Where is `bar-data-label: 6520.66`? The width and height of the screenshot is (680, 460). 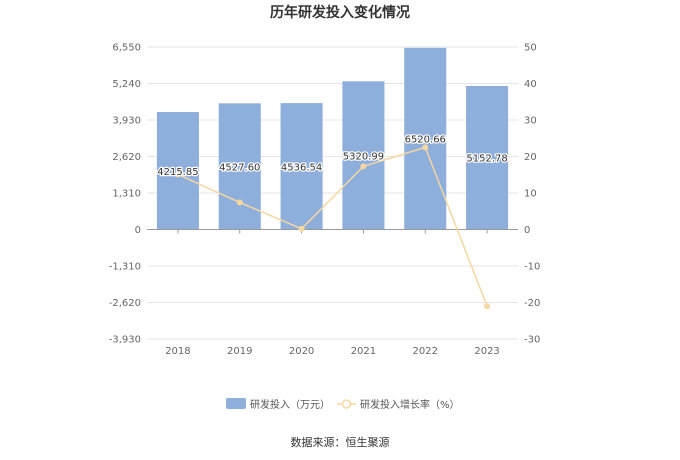
bar-data-label: 6520.66 is located at coordinates (425, 140).